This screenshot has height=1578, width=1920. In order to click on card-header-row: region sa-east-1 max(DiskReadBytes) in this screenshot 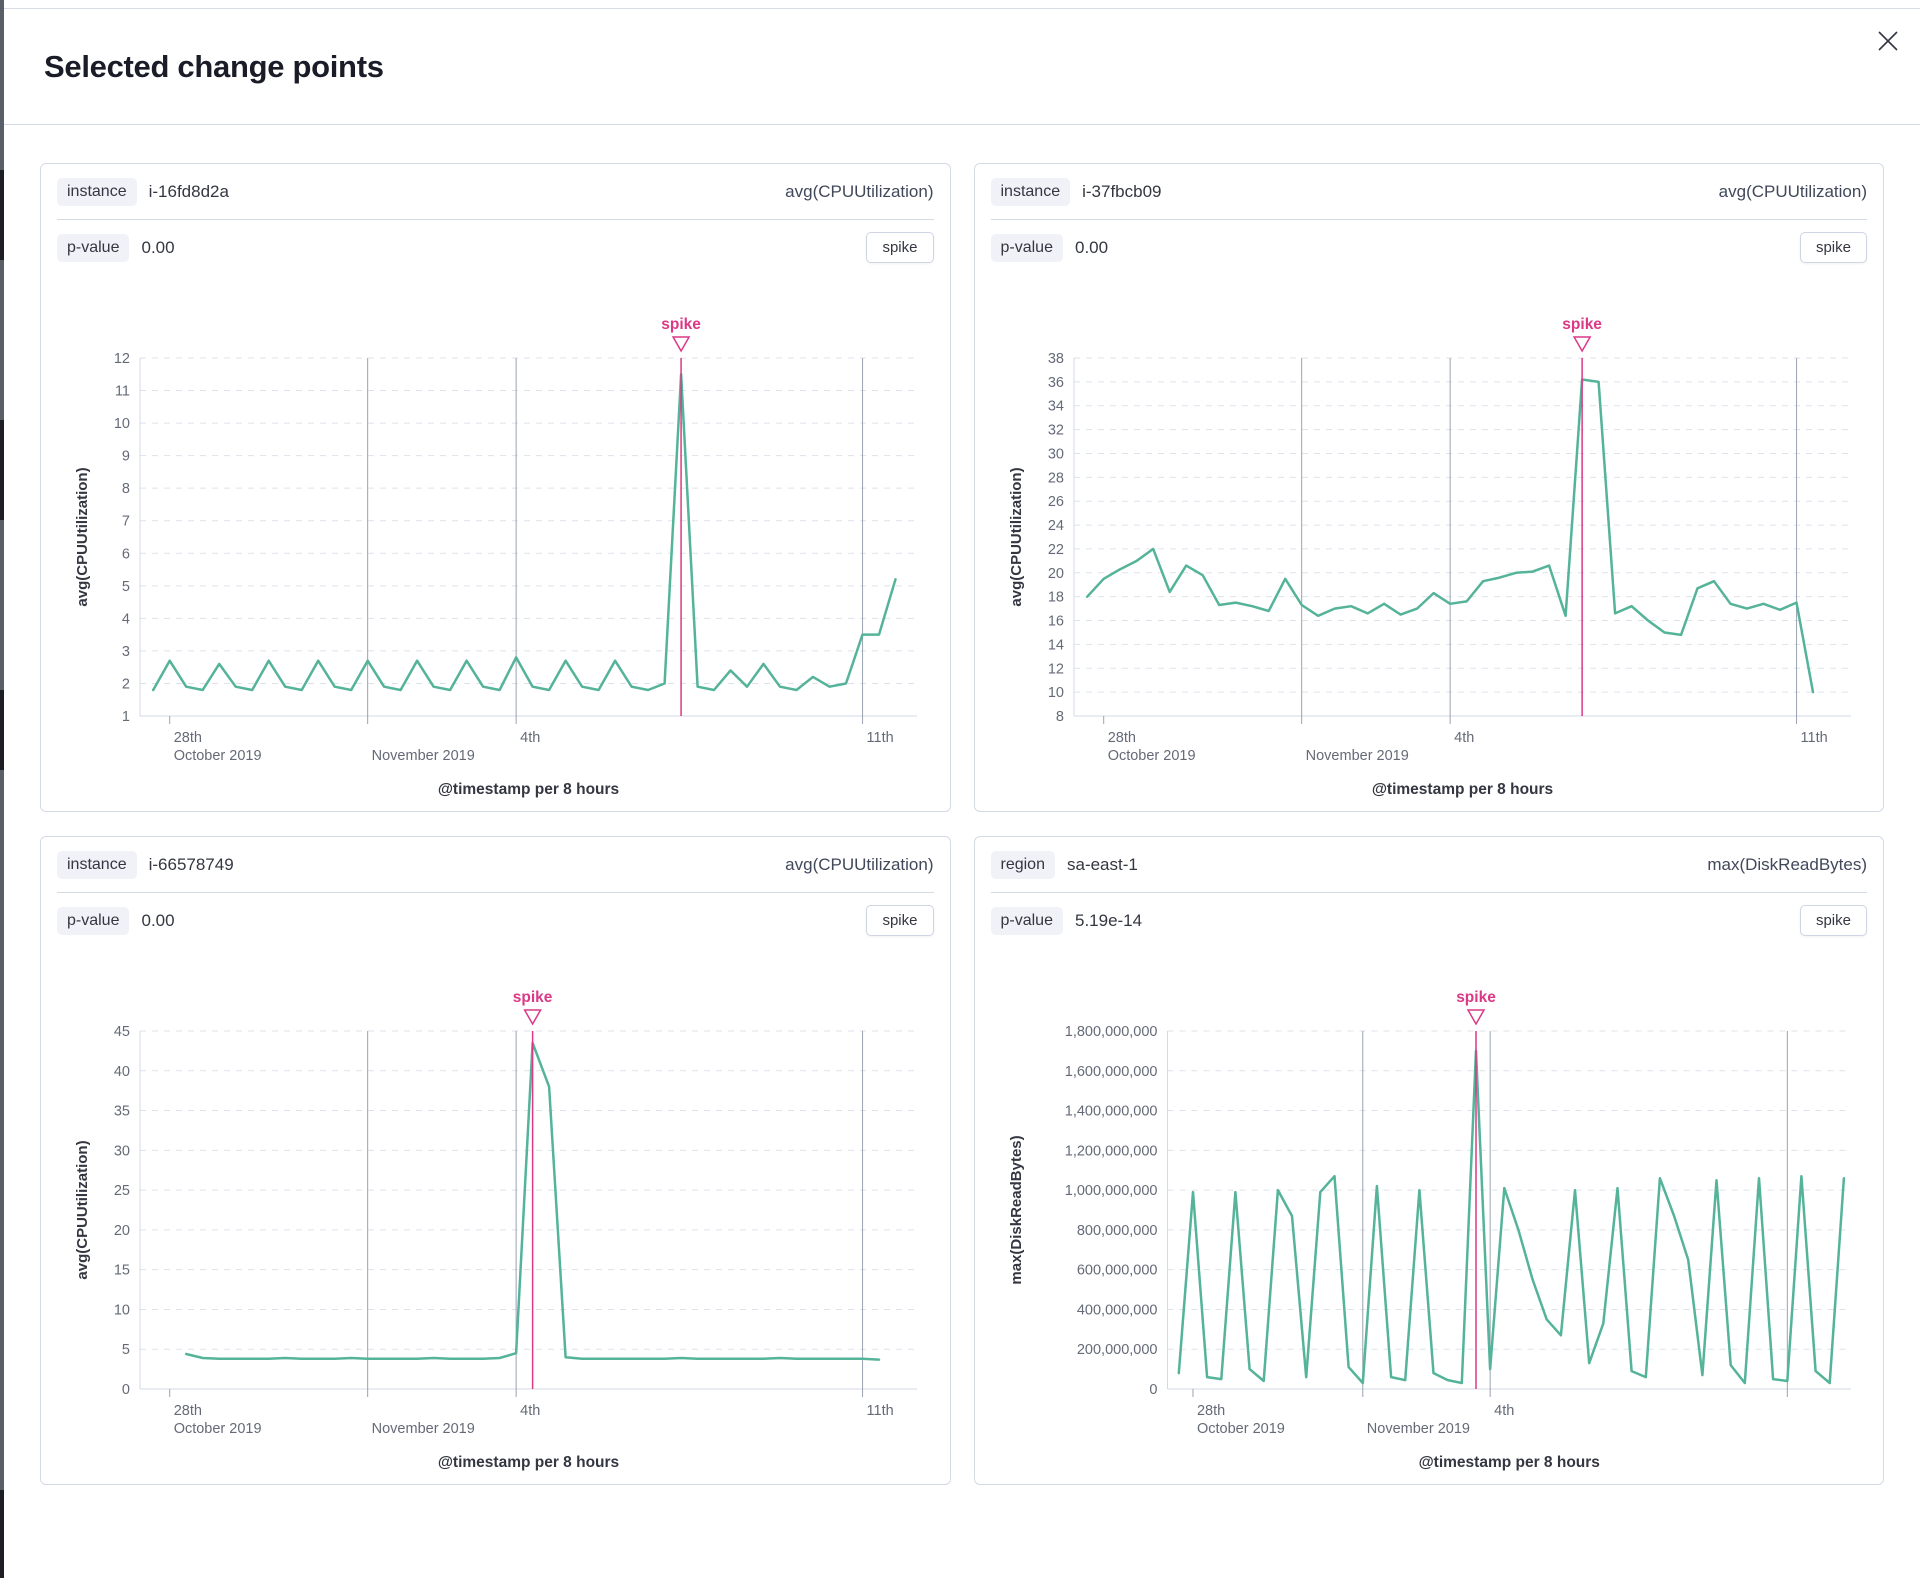, I will do `click(1429, 864)`.